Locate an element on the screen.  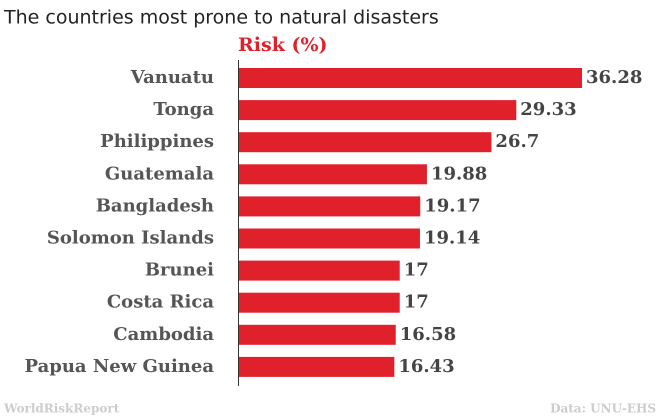
value-label: 19.17 is located at coordinates (452, 205).